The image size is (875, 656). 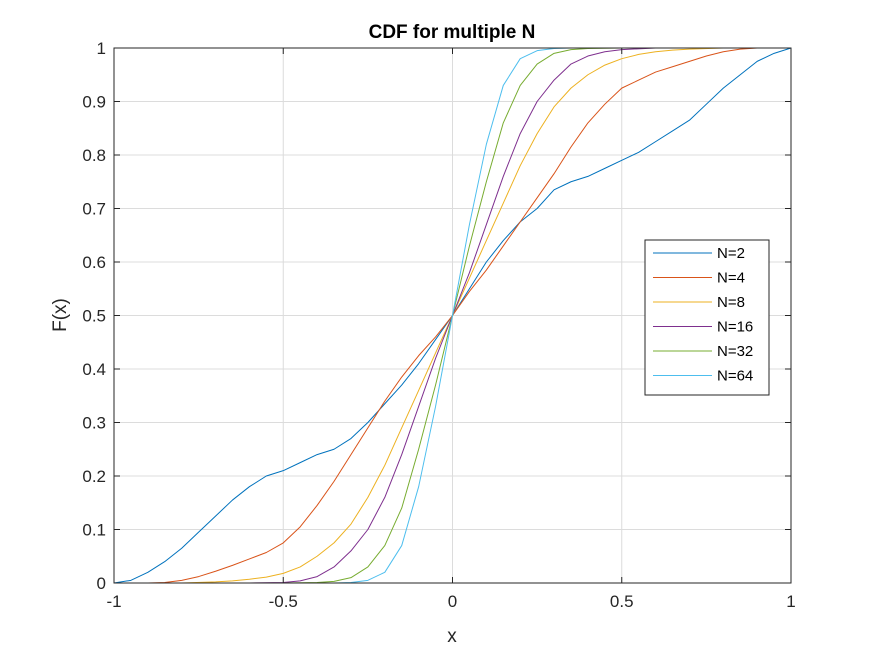 What do you see at coordinates (101, 583) in the screenshot?
I see `y-tick-label: 0` at bounding box center [101, 583].